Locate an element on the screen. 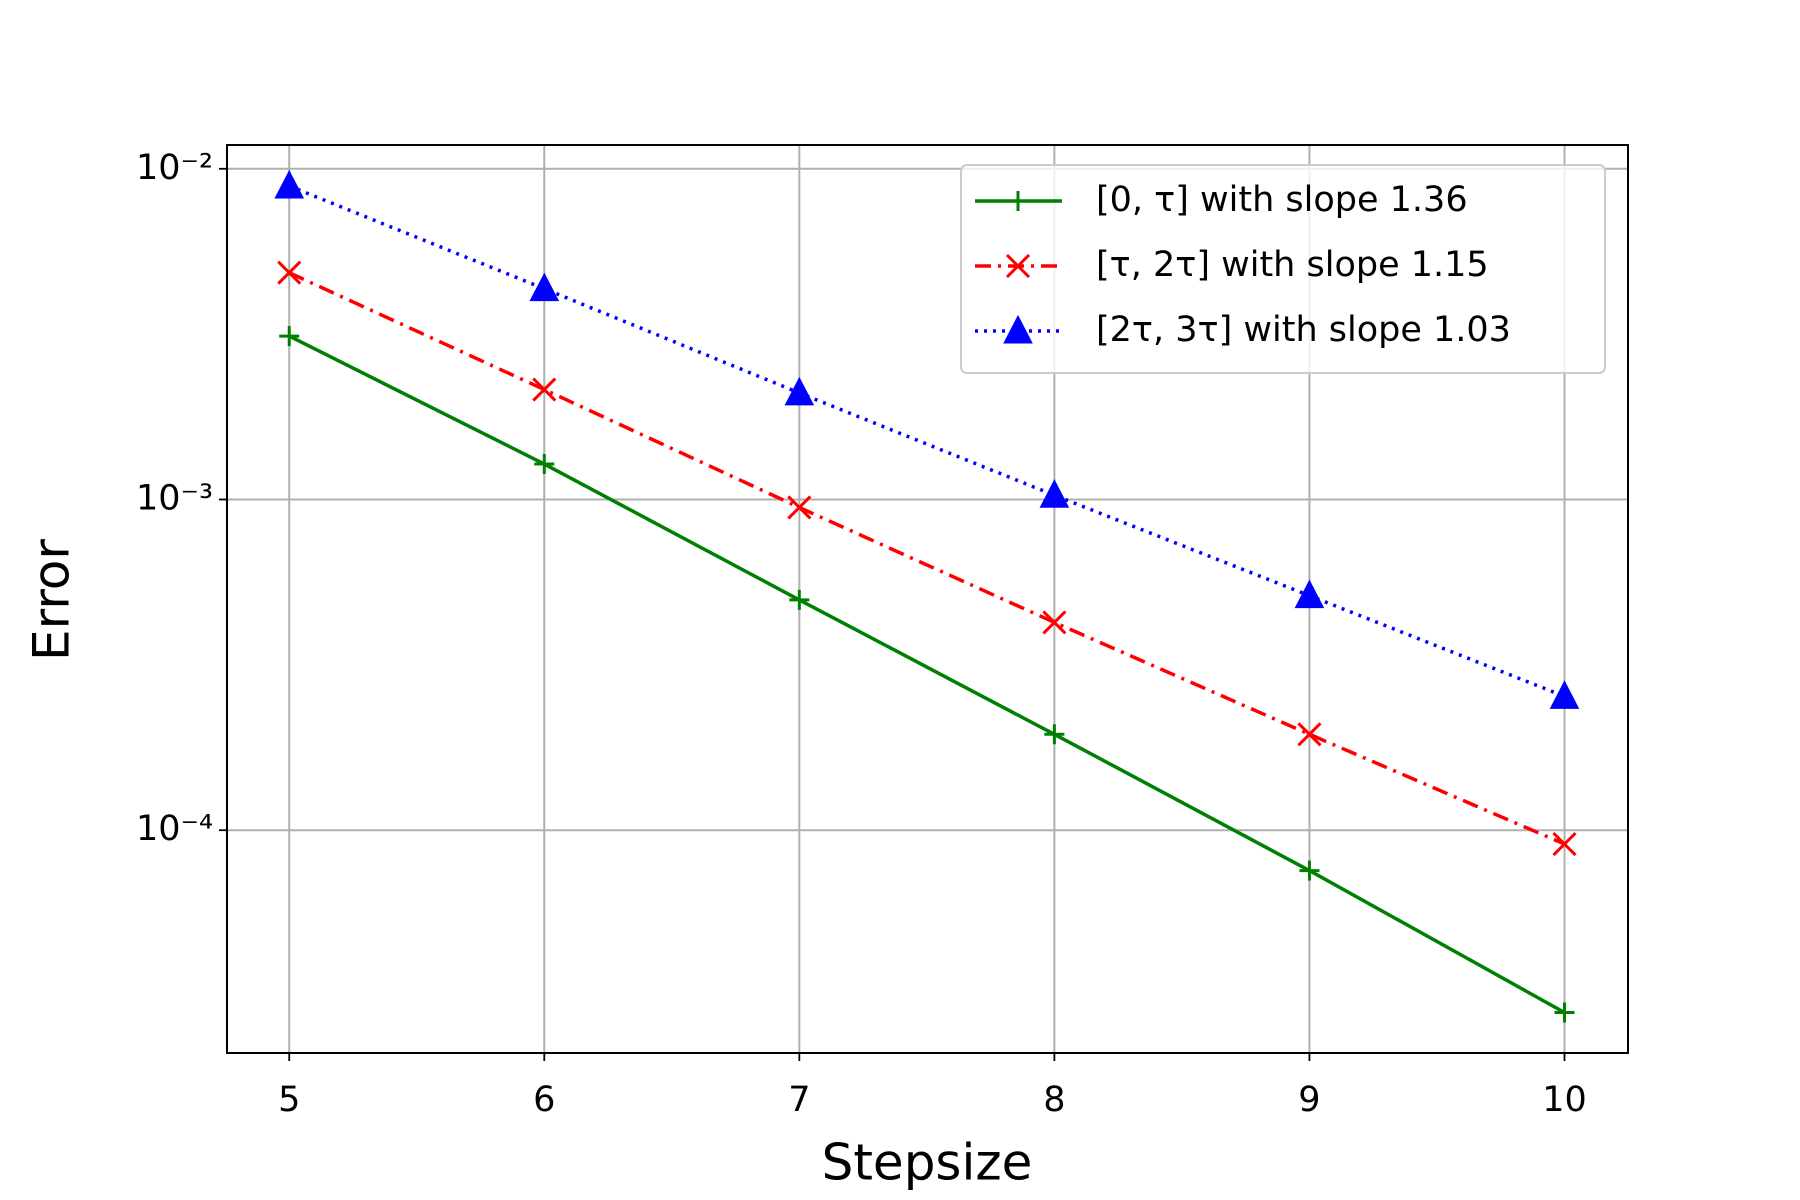  y-axis-label: Error is located at coordinates (52, 600).